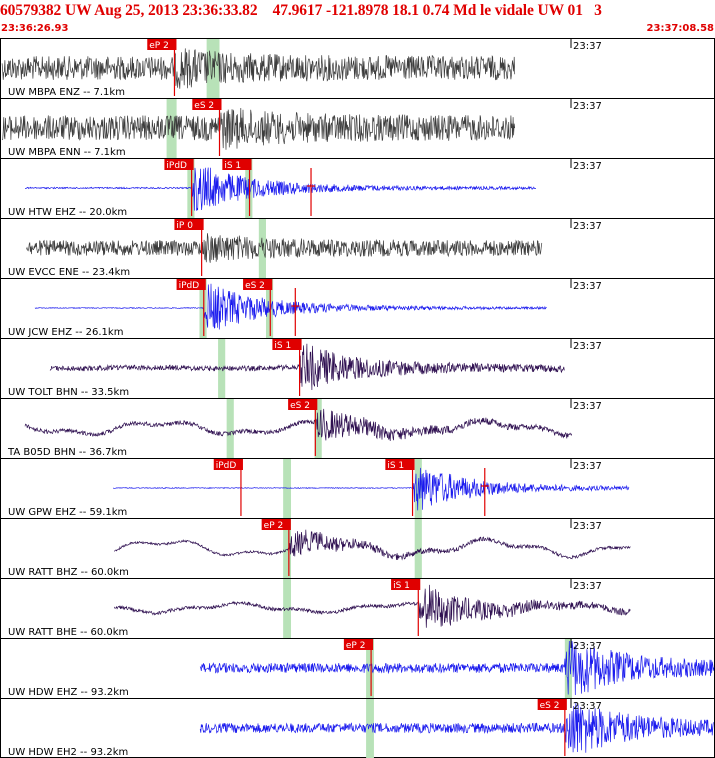  What do you see at coordinates (67, 512) in the screenshot?
I see `station-label: UW GPW EHZ -- 59.1km` at bounding box center [67, 512].